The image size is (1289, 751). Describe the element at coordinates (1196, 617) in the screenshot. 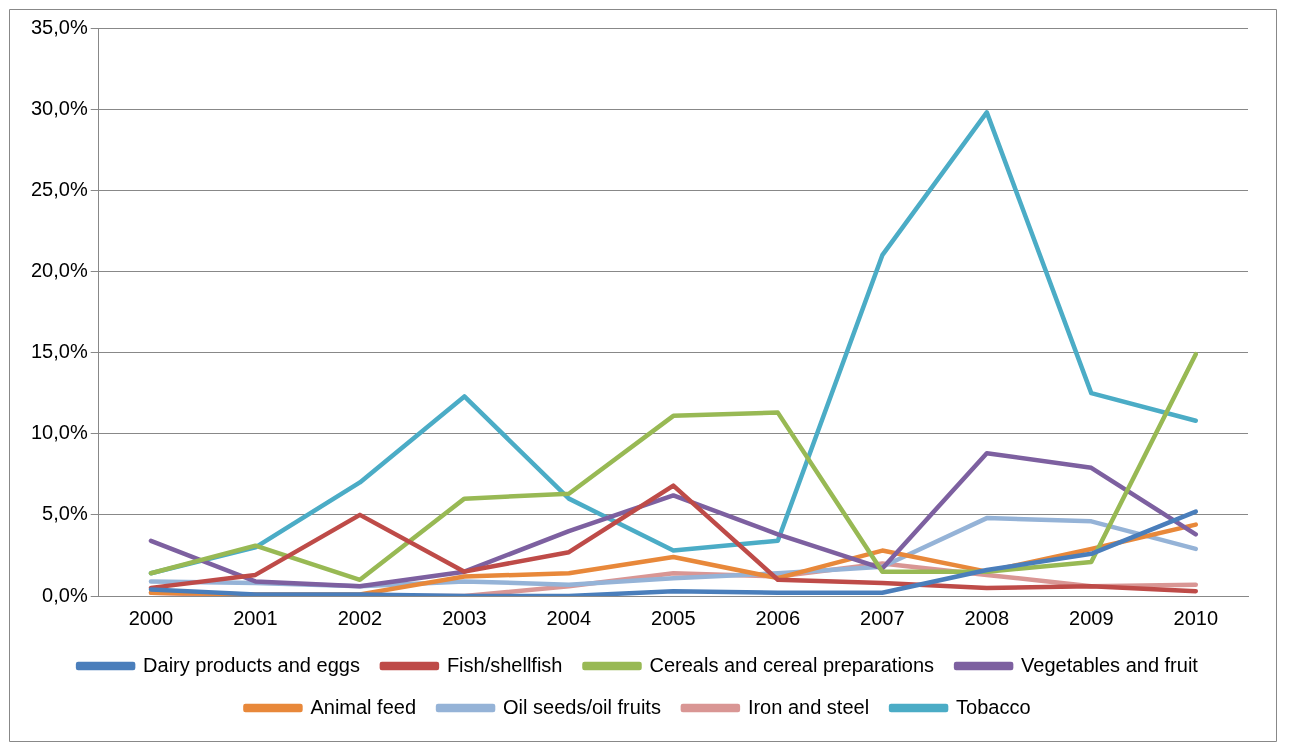

I see `x-tick-label: 2010` at that location.